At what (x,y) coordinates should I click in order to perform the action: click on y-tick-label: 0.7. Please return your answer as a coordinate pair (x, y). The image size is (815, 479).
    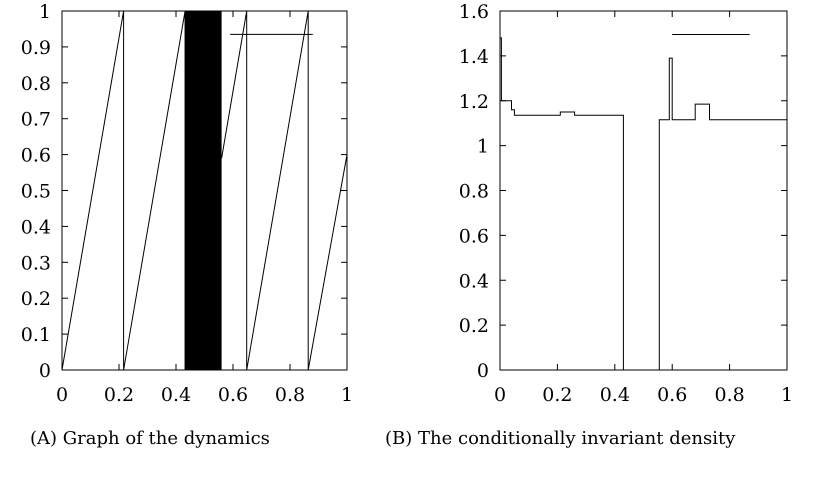
    Looking at the image, I should click on (36, 120).